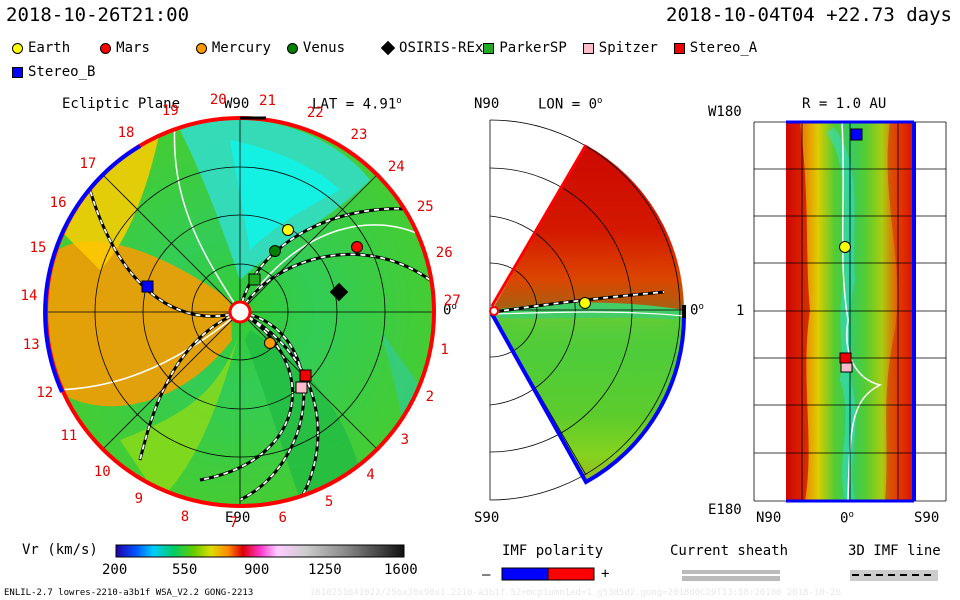  I want to click on carrington-number: 6, so click(282, 517).